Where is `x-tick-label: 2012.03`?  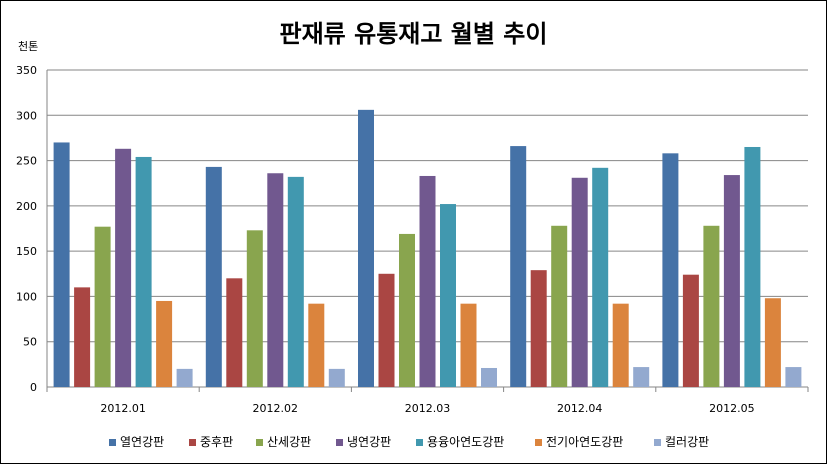 x-tick-label: 2012.03 is located at coordinates (428, 408).